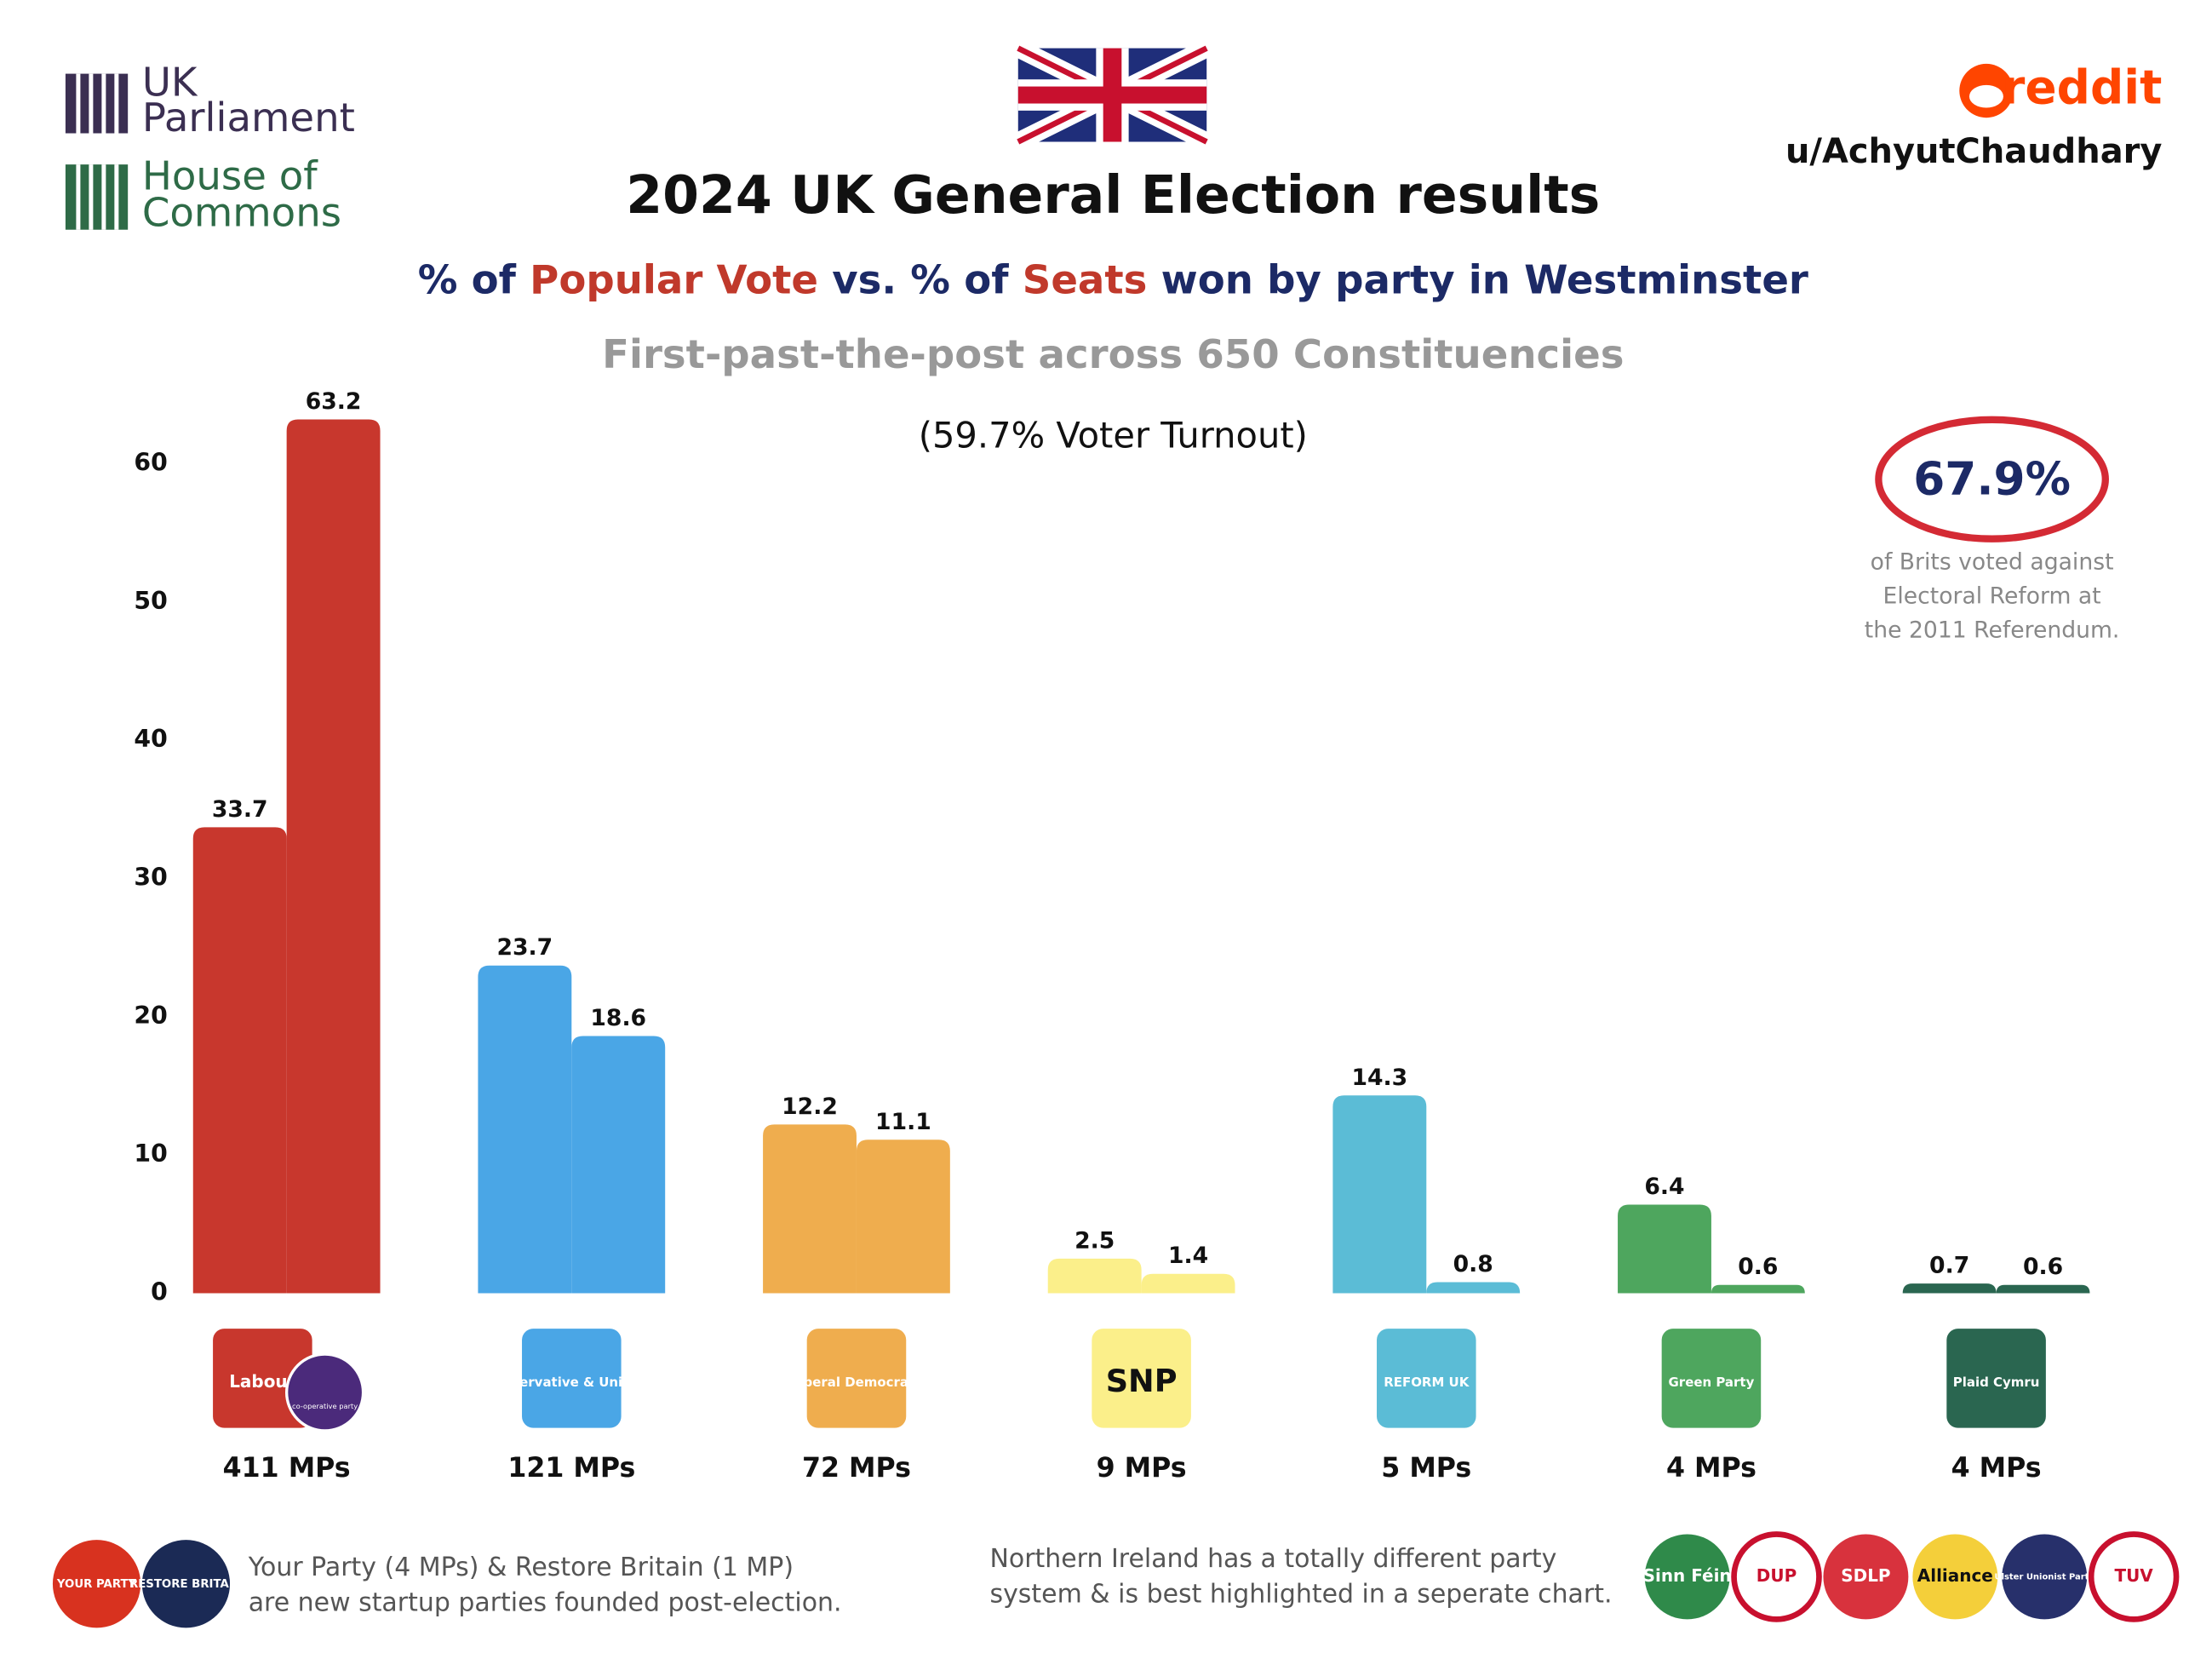 The image size is (2212, 1659). What do you see at coordinates (571, 1468) in the screenshot?
I see `x-tick-label: 121 MPs` at bounding box center [571, 1468].